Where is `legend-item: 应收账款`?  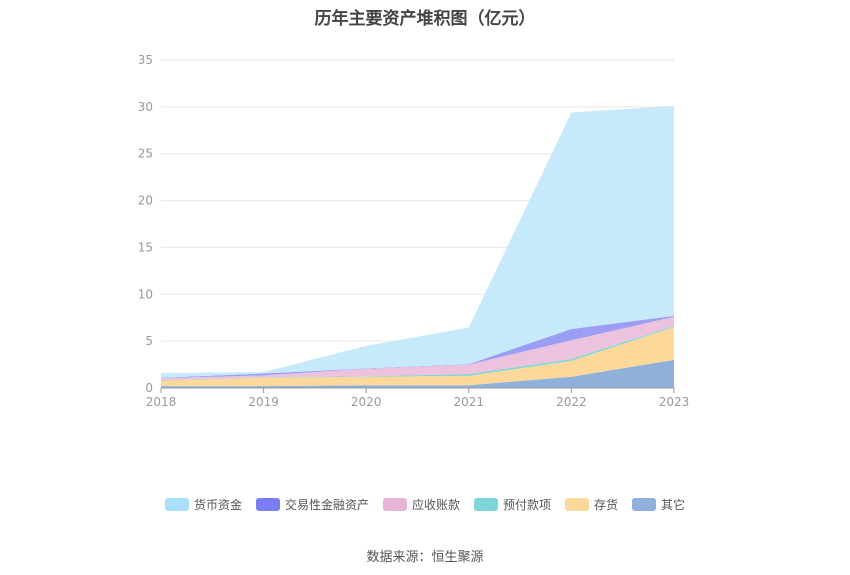
legend-item: 应收账款 is located at coordinates (421, 504).